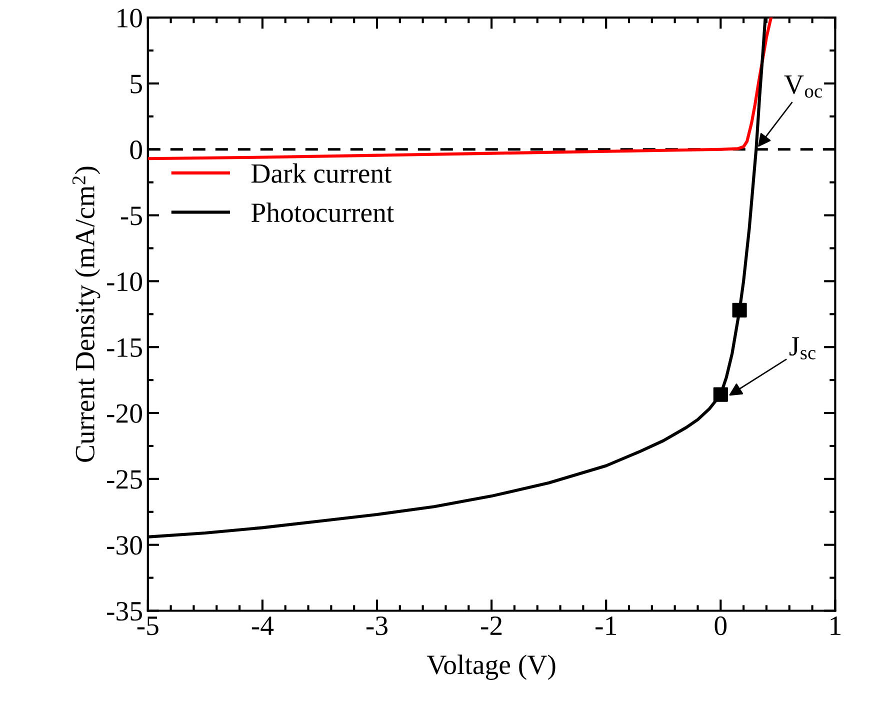 The width and height of the screenshot is (870, 702). Describe the element at coordinates (136, 150) in the screenshot. I see `y-tick-label: 0` at that location.